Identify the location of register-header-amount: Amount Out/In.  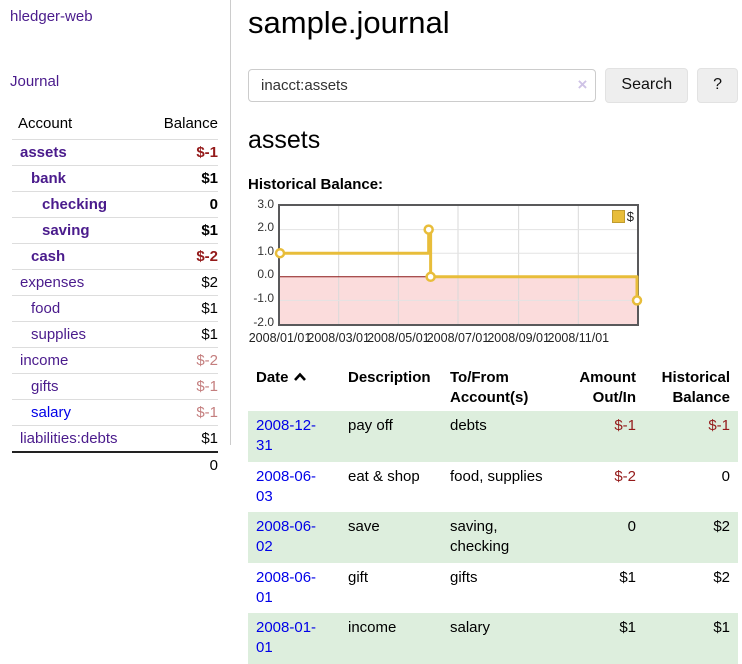
(607, 387).